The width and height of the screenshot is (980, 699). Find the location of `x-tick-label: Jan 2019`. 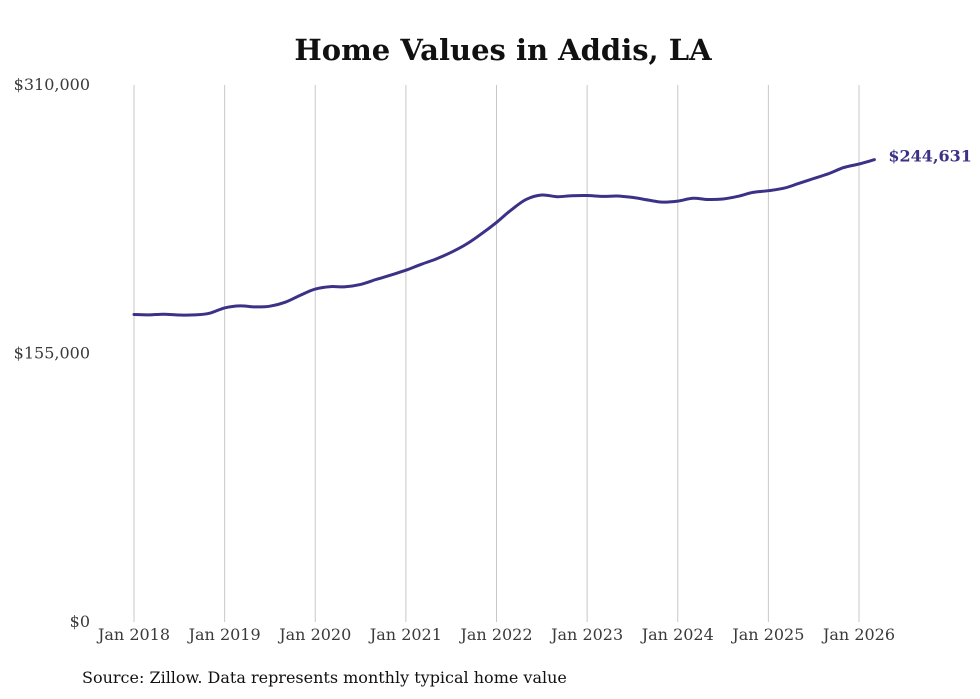

x-tick-label: Jan 2019 is located at coordinates (224, 634).